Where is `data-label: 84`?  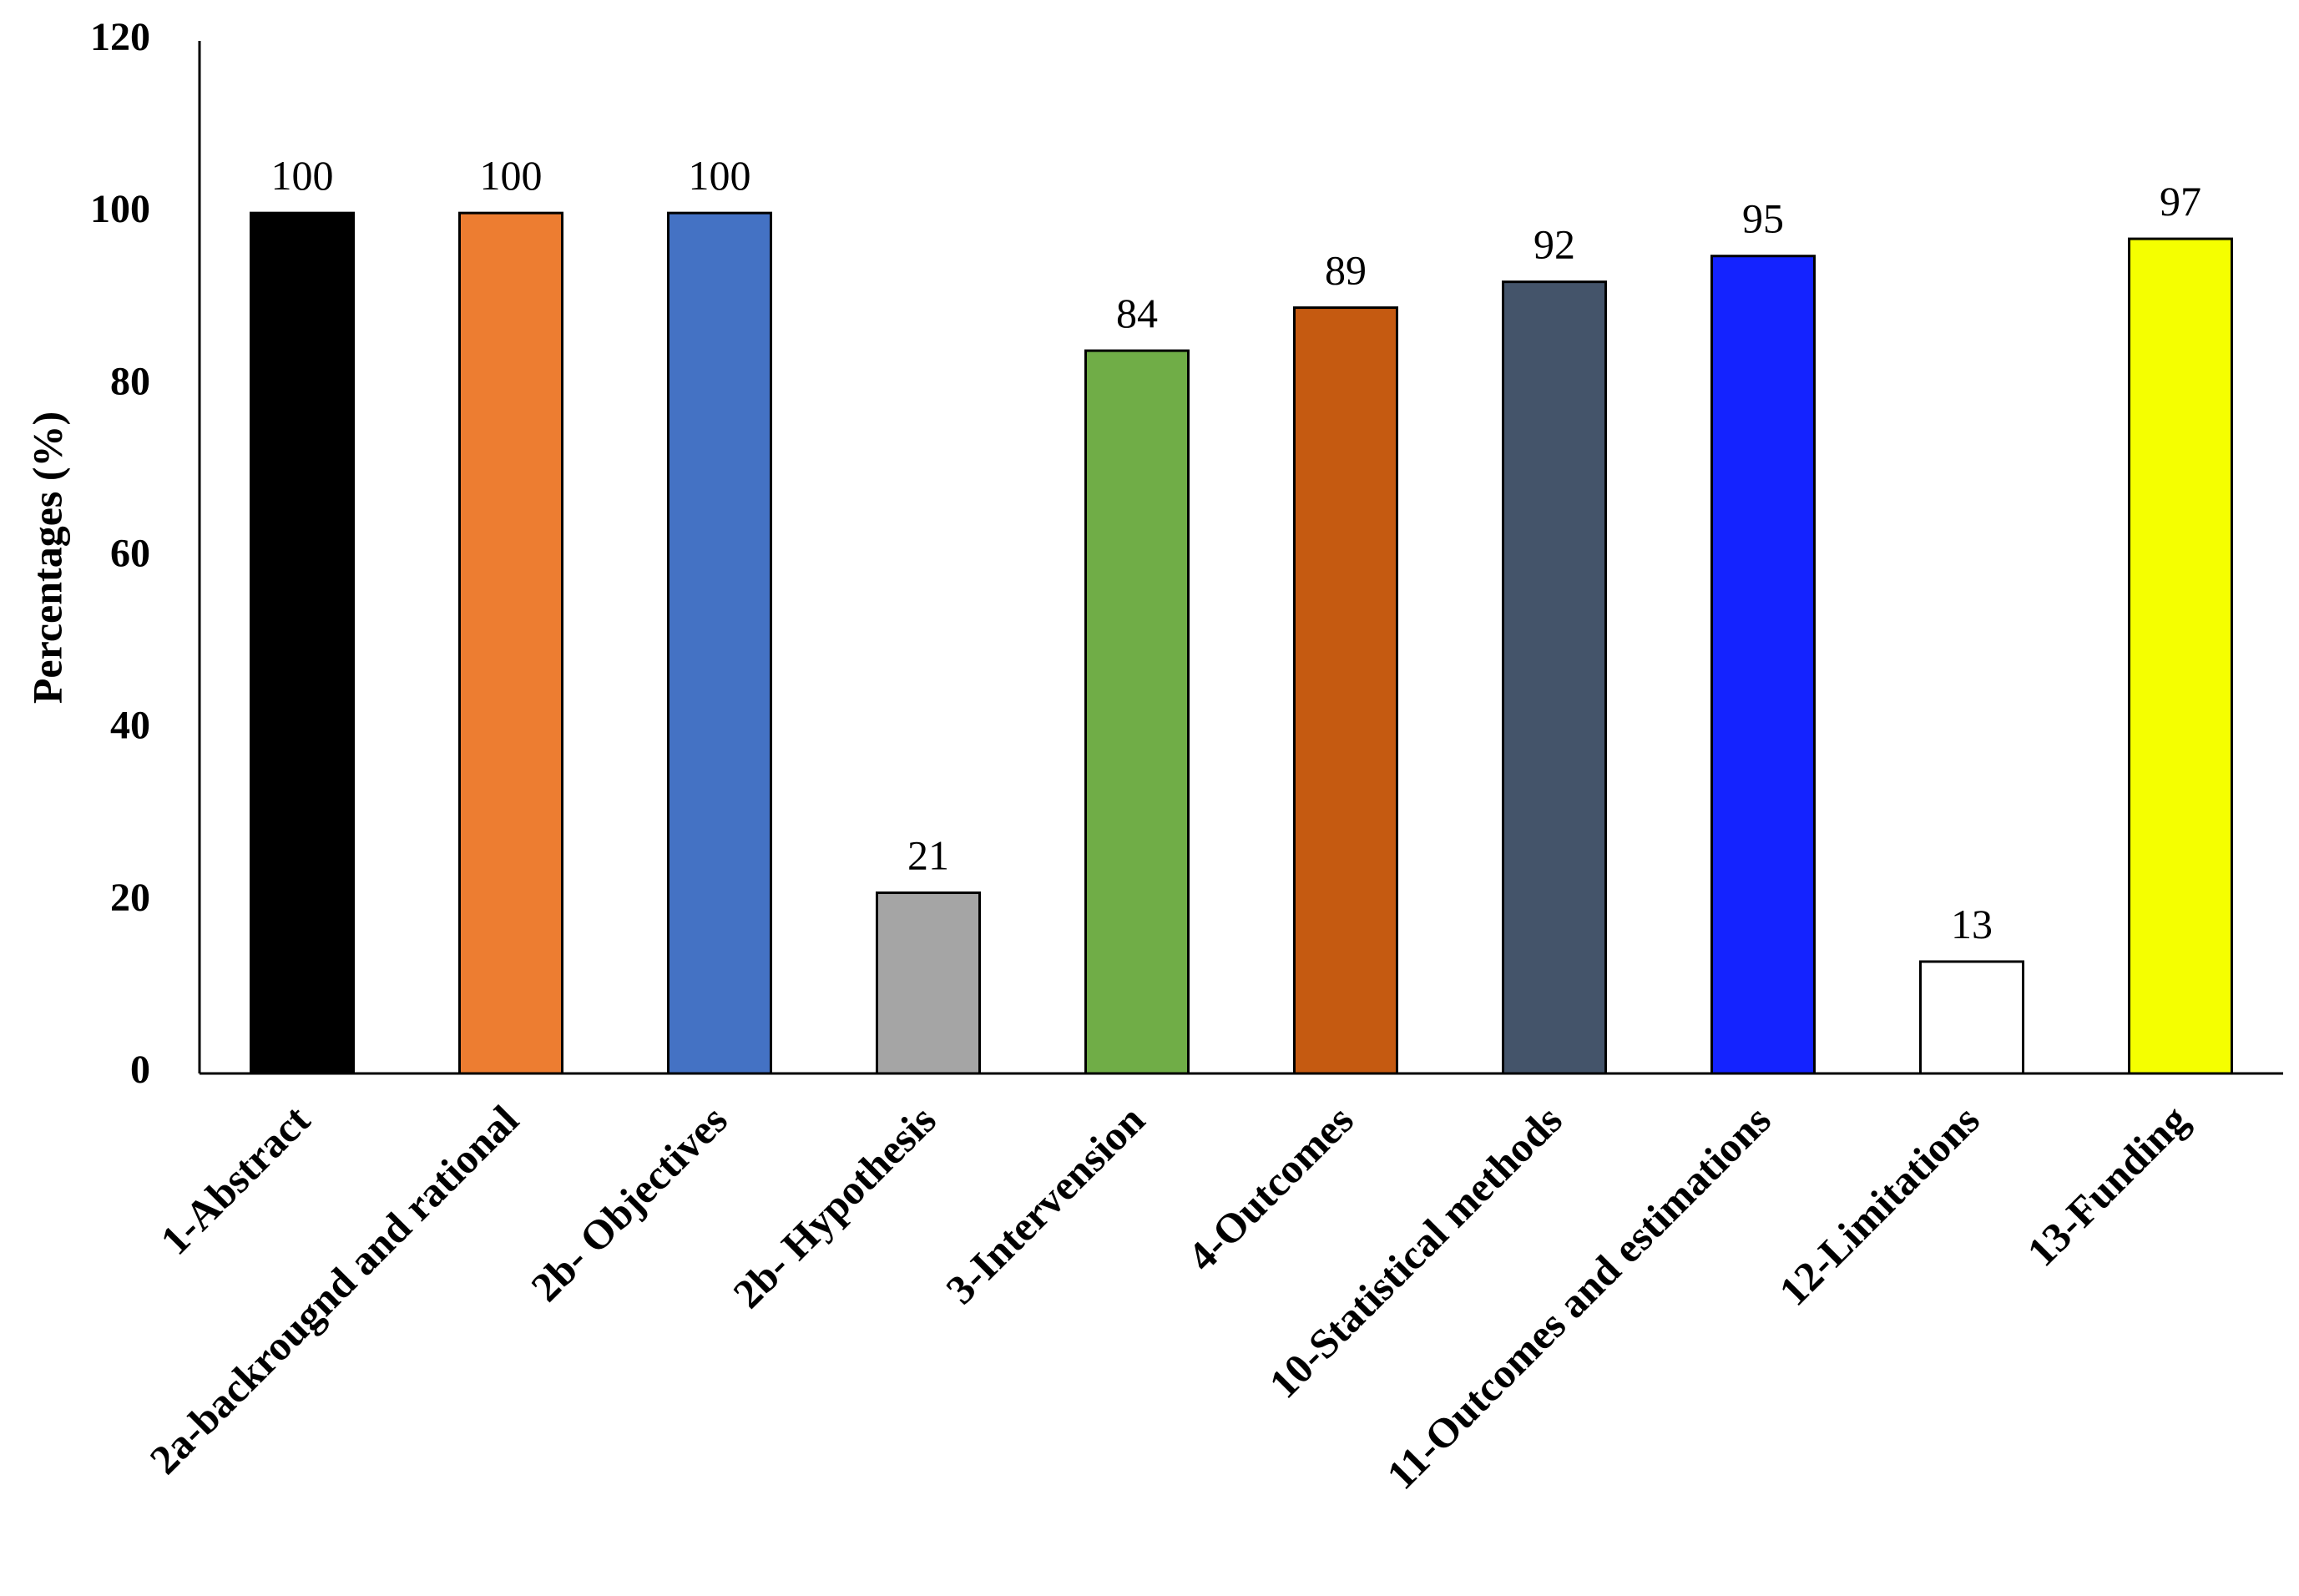
data-label: 84 is located at coordinates (1137, 313).